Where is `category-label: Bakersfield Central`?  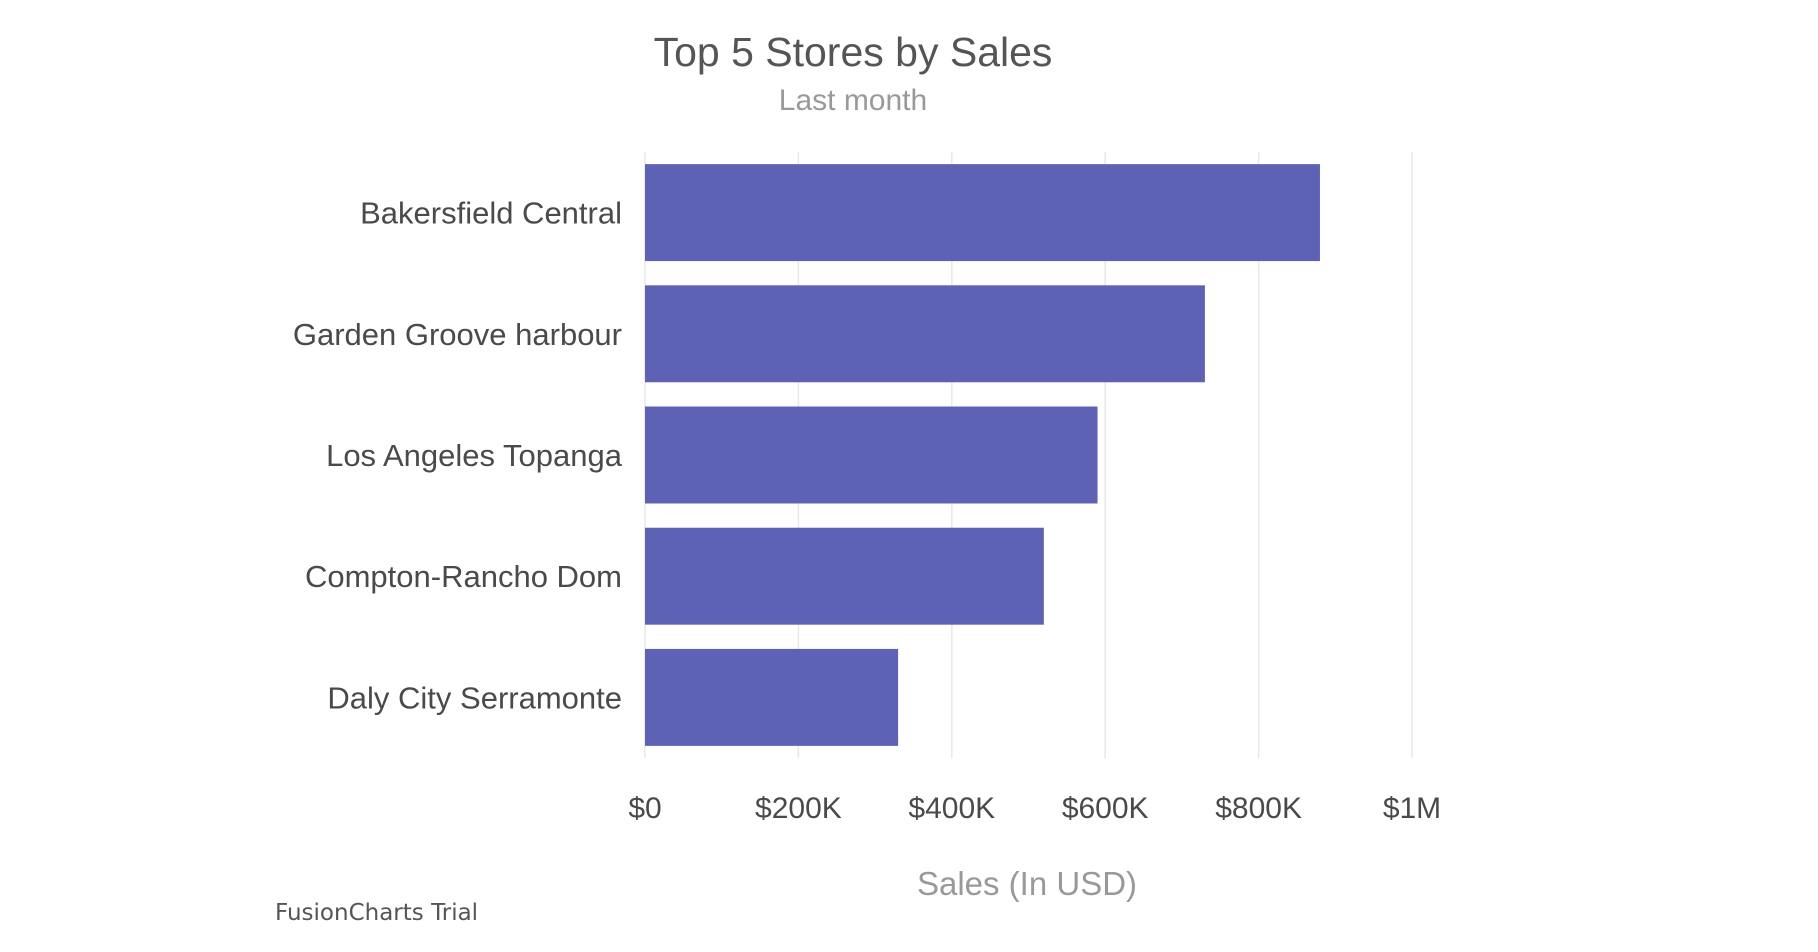 category-label: Bakersfield Central is located at coordinates (491, 213).